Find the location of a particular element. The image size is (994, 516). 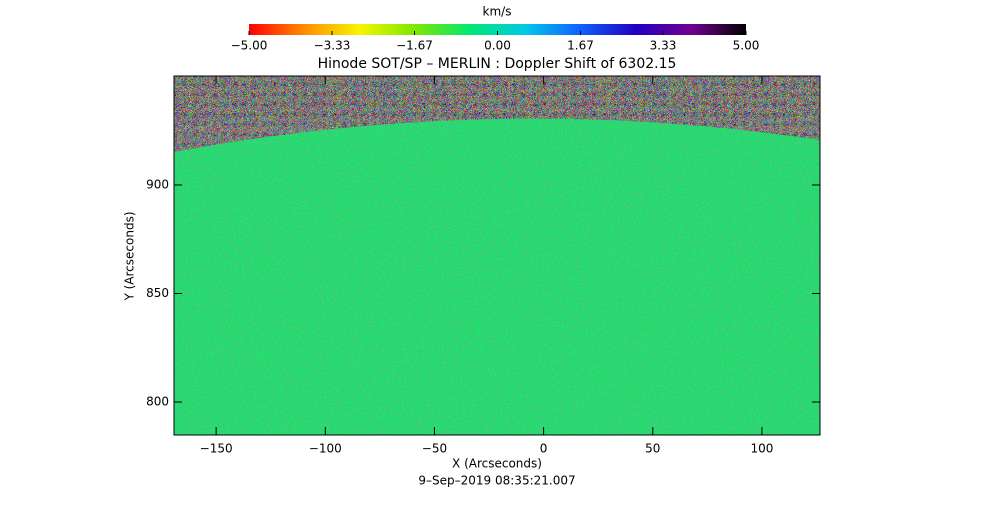

colorbar-tick-label: 1.67 is located at coordinates (580, 46).